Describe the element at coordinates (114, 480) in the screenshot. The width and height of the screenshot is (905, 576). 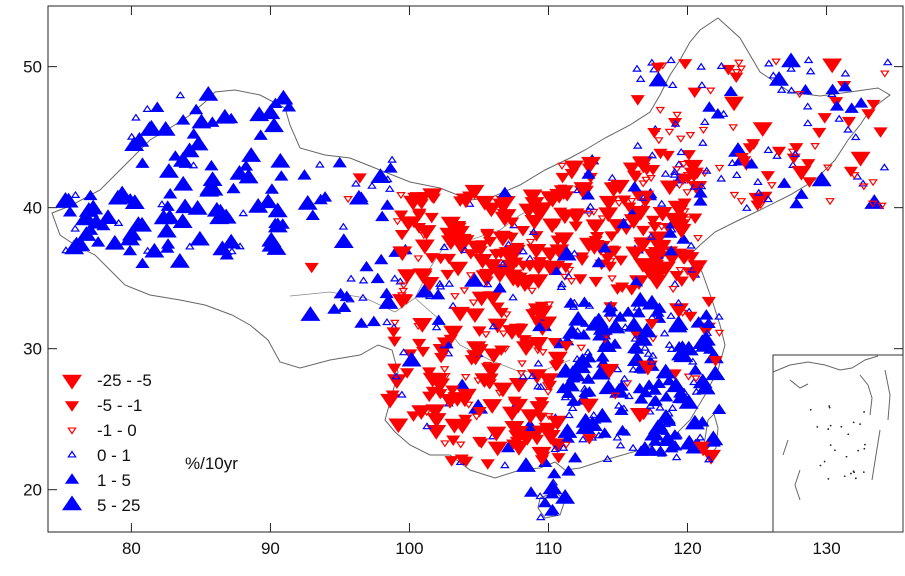
I see `legend-label: 1 - 5` at that location.